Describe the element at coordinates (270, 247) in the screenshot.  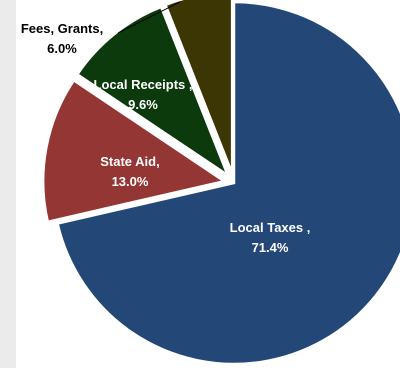
I see `slice-value-label-0: 71.4%` at that location.